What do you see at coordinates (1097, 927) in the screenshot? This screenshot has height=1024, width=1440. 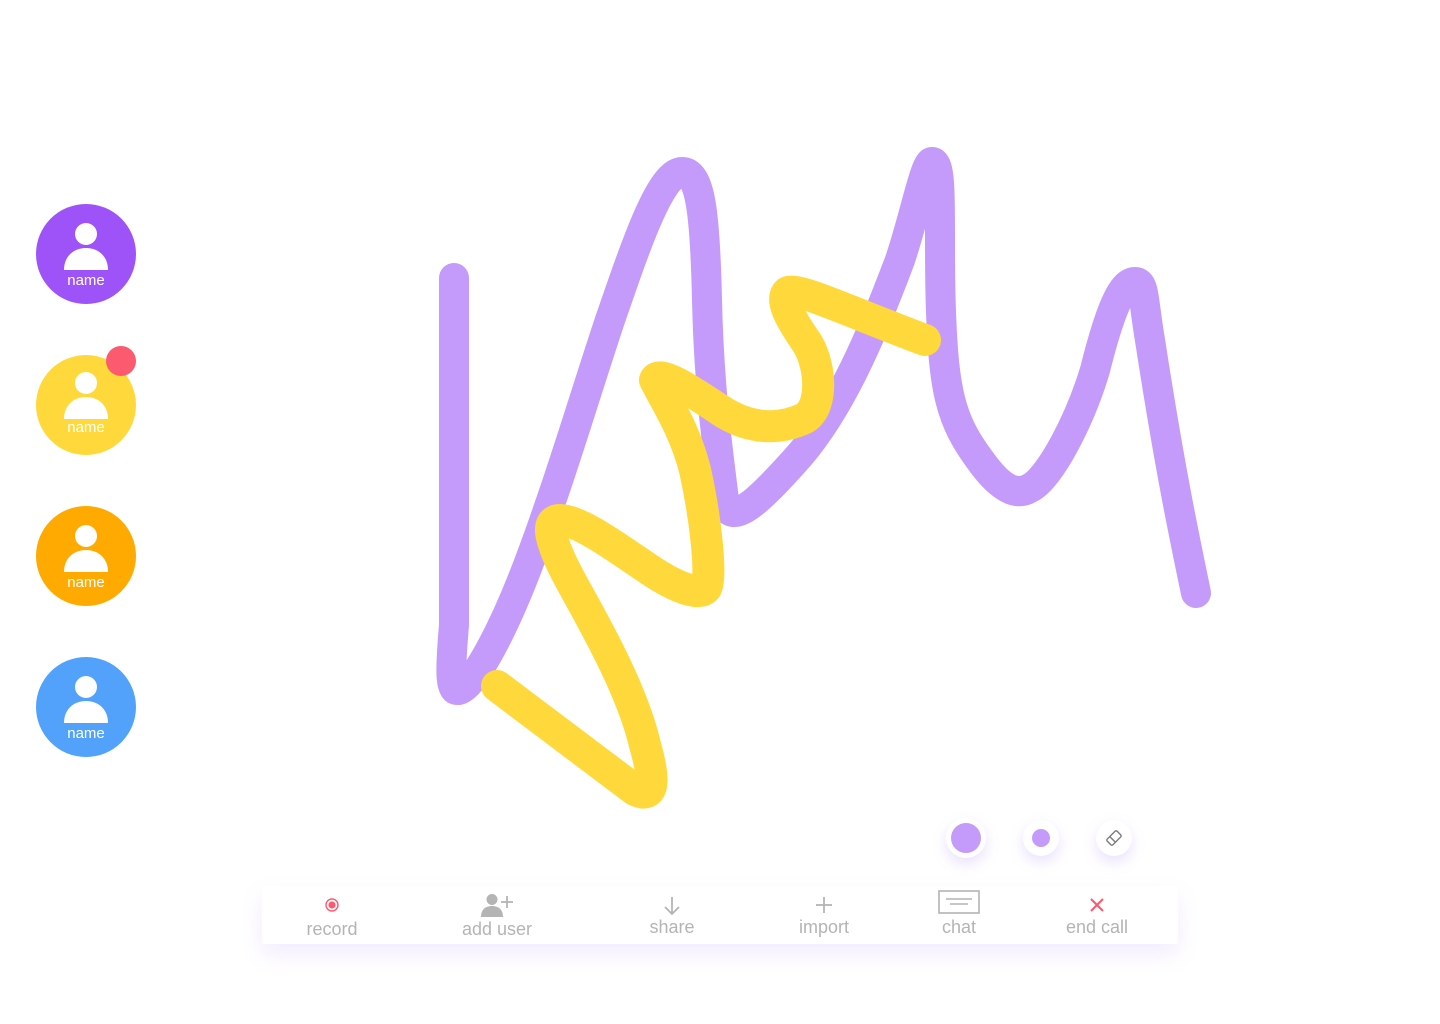 I see `end-call-label: end call` at bounding box center [1097, 927].